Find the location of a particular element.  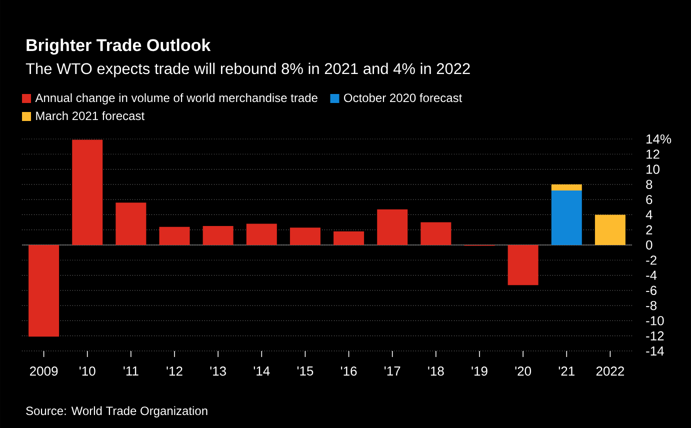

x-tick-label: '15 is located at coordinates (305, 371).